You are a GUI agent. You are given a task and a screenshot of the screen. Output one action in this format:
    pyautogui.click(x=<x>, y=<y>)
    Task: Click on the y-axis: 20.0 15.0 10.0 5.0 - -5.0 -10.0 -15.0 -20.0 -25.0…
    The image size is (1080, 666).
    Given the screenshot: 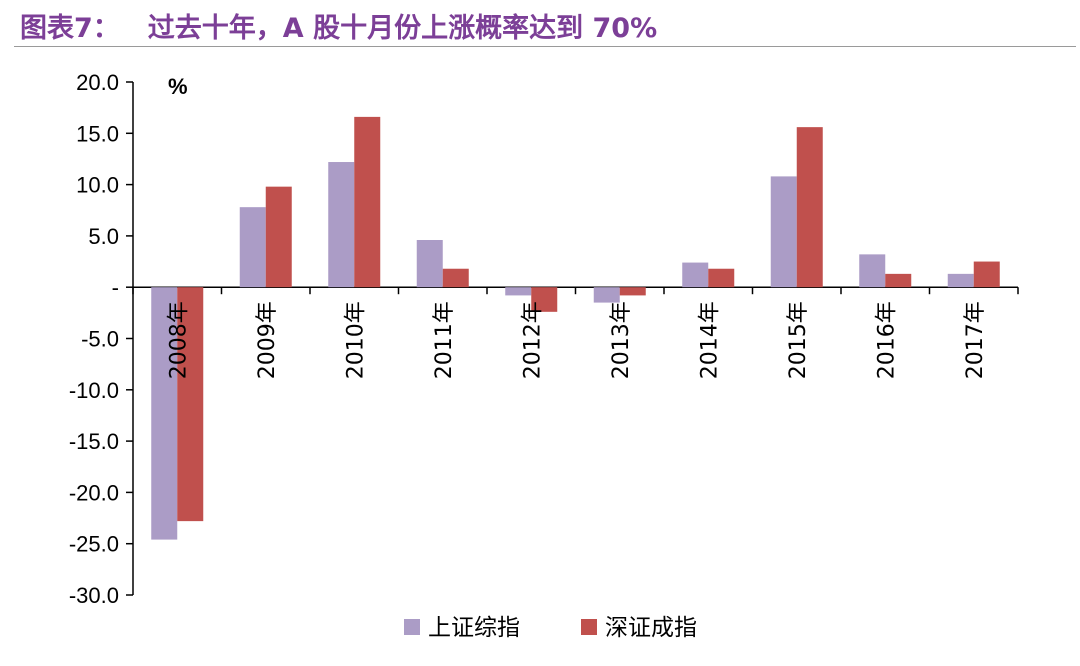 What is the action you would take?
    pyautogui.click(x=101, y=339)
    